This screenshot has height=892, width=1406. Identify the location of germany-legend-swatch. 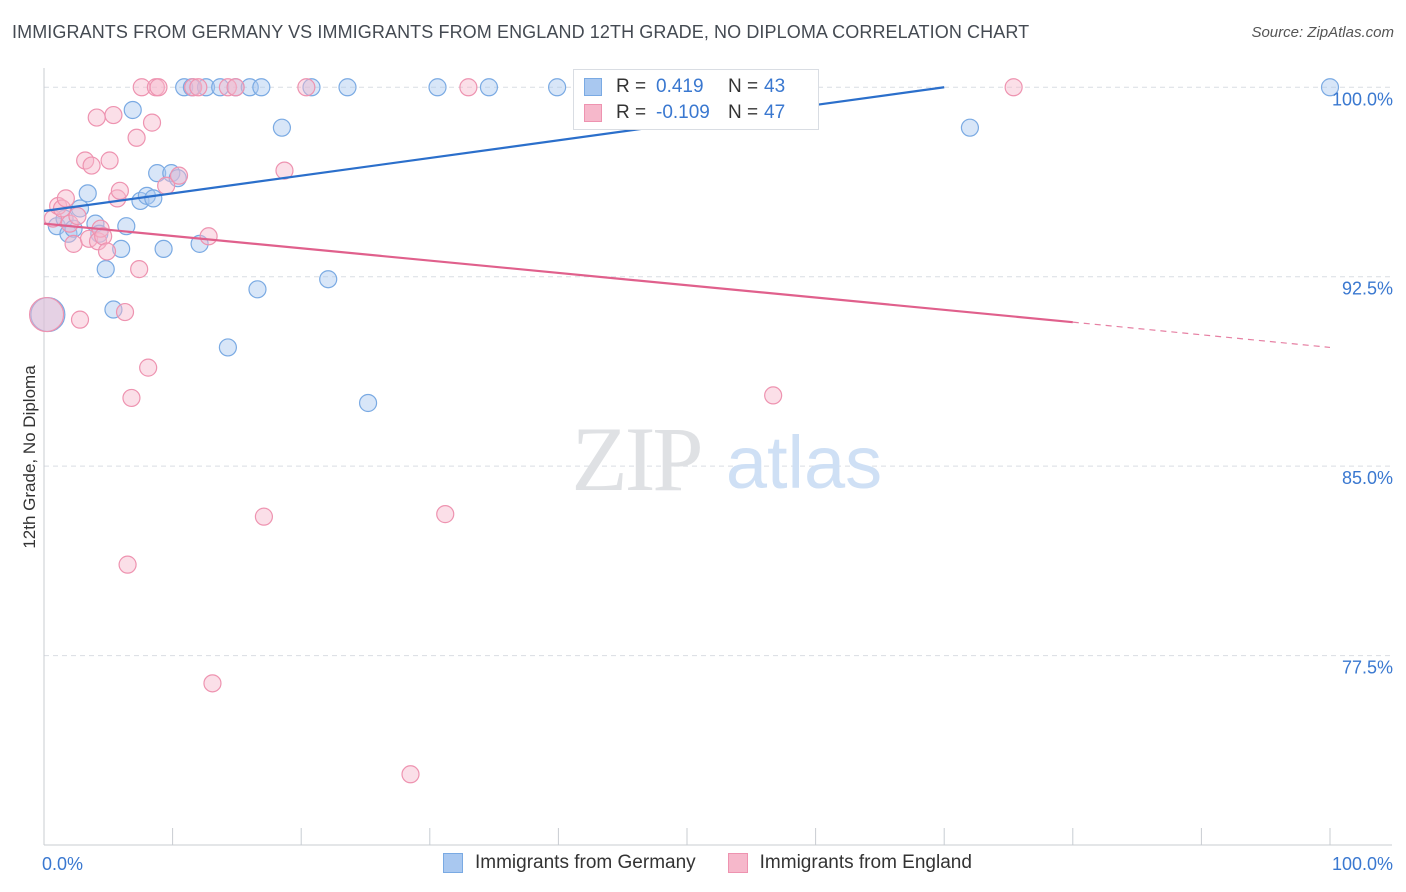
(453, 863).